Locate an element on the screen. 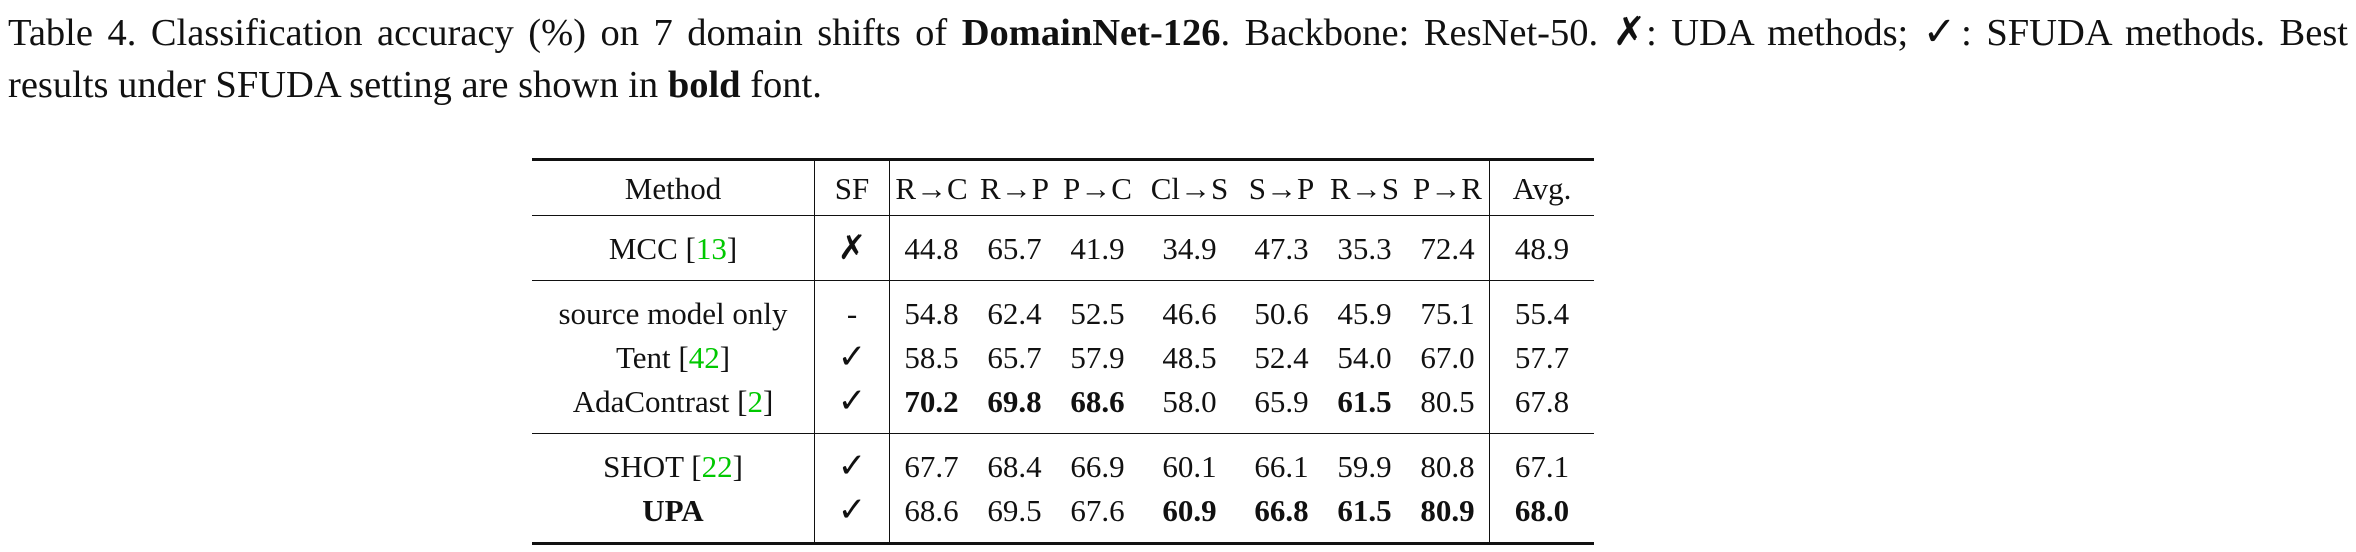 This screenshot has height=552, width=2356. method-name: MCC is located at coordinates (643, 248).